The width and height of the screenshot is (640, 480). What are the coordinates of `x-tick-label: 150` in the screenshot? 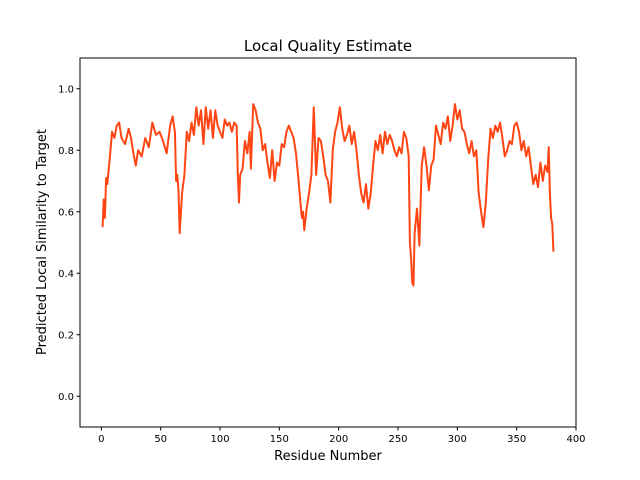 It's located at (279, 439).